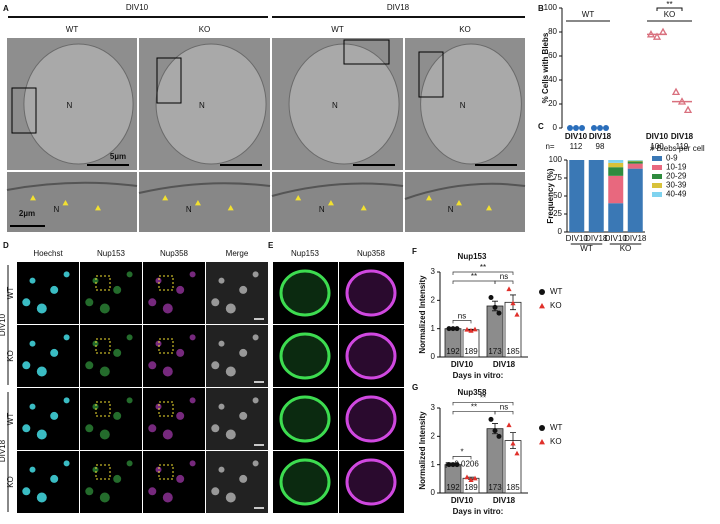 The width and height of the screenshot is (720, 524). What do you see at coordinates (166, 409) in the screenshot?
I see `zoom-box` at bounding box center [166, 409].